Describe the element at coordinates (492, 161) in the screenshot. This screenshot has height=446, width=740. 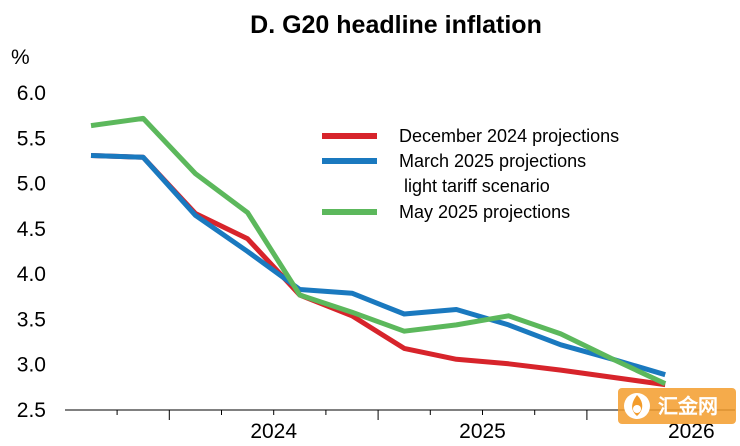
I see `legend-label: March 2025 projections` at that location.